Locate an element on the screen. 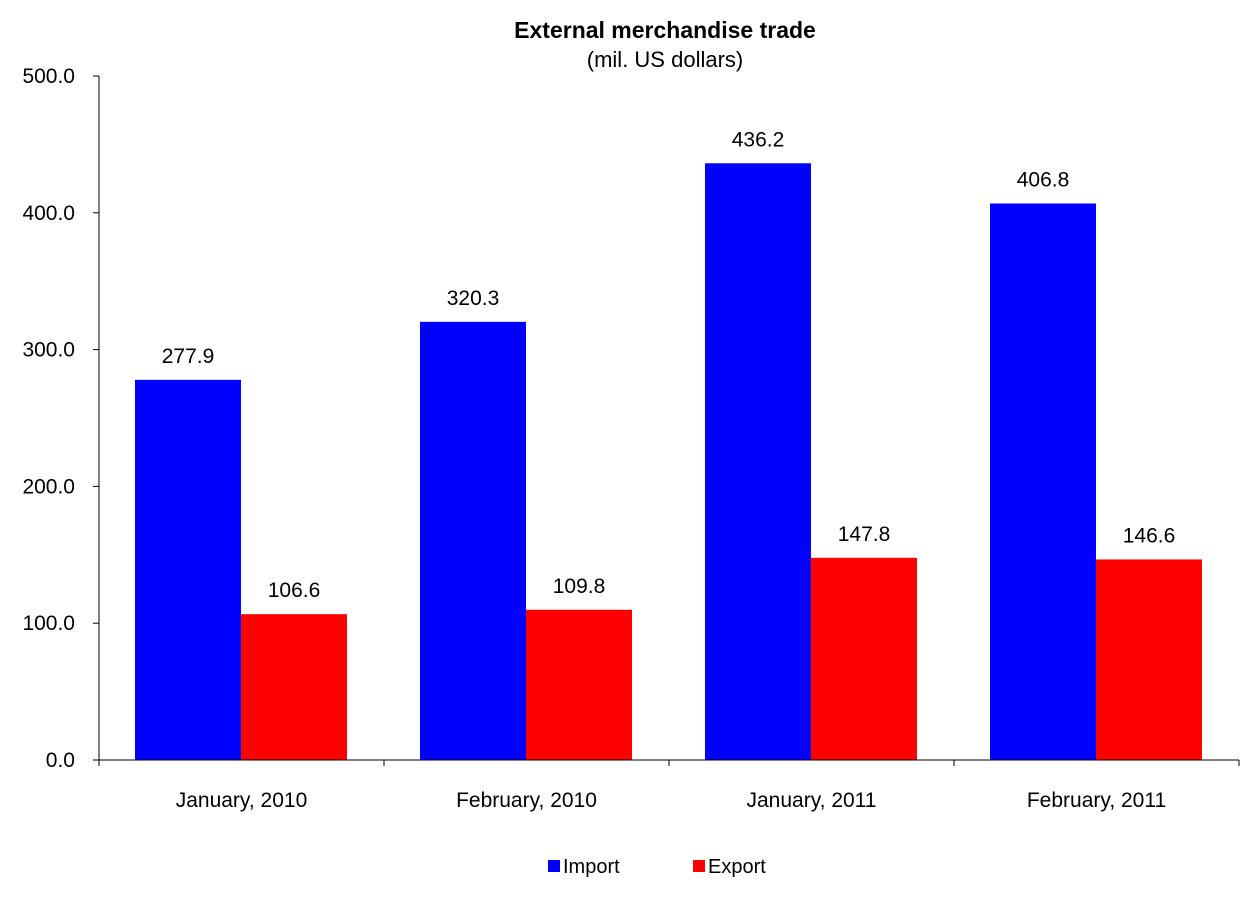 This screenshot has width=1240, height=911. data-label-export-1: 109.8 is located at coordinates (579, 586).